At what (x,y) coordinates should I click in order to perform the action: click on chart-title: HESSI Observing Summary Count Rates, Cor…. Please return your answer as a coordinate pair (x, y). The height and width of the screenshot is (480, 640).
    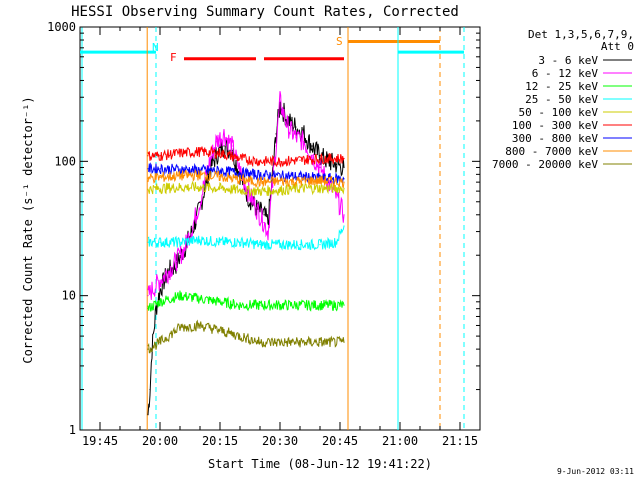
    Looking at the image, I should click on (265, 12).